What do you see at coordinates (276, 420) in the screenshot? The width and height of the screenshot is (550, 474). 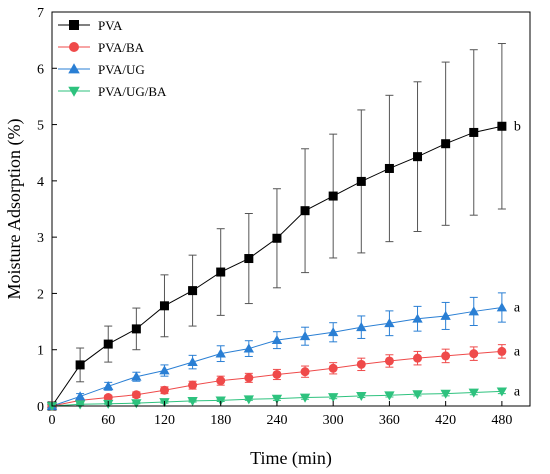 I see `x-tick-label: 240` at bounding box center [276, 420].